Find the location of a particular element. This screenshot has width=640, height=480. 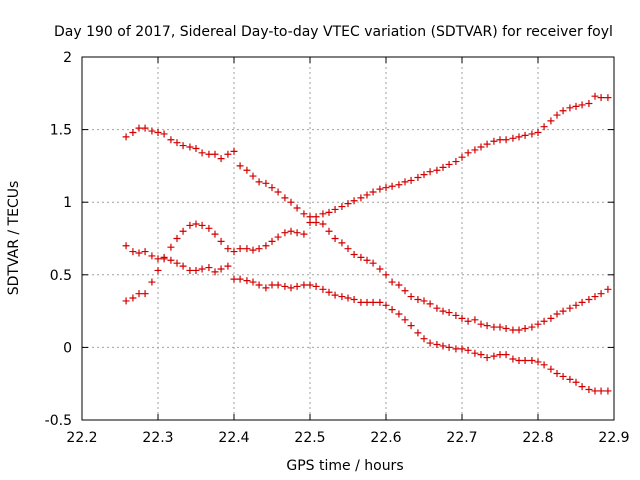

x-tick-label: 22.3 is located at coordinates (157, 438).